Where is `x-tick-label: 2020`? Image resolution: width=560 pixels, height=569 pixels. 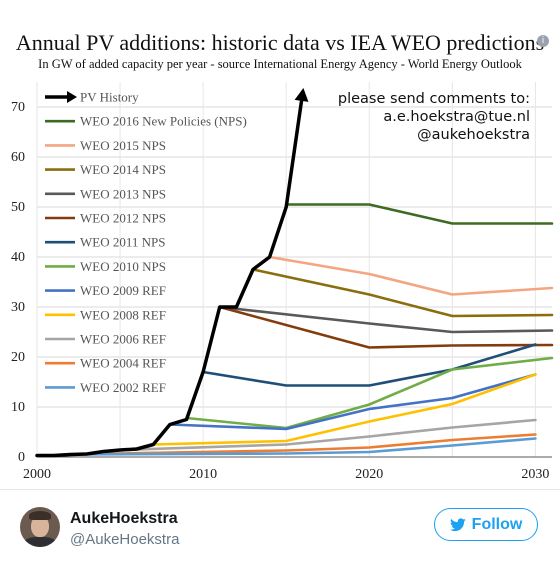
x-tick-label: 2020 is located at coordinates (369, 474).